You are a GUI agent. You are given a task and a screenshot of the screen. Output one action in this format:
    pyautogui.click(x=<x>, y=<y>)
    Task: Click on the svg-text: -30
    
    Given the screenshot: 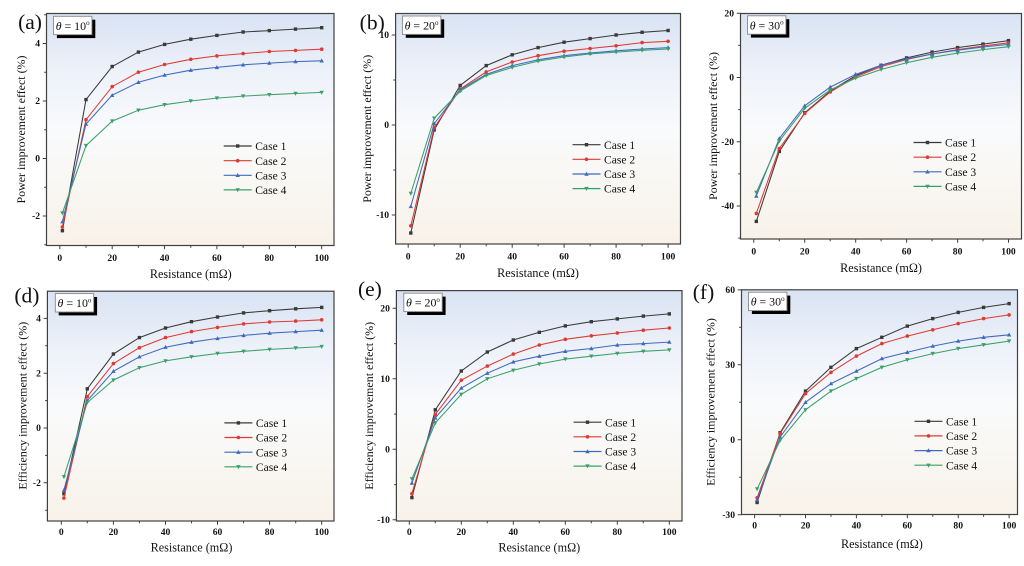 What is the action you would take?
    pyautogui.click(x=728, y=515)
    